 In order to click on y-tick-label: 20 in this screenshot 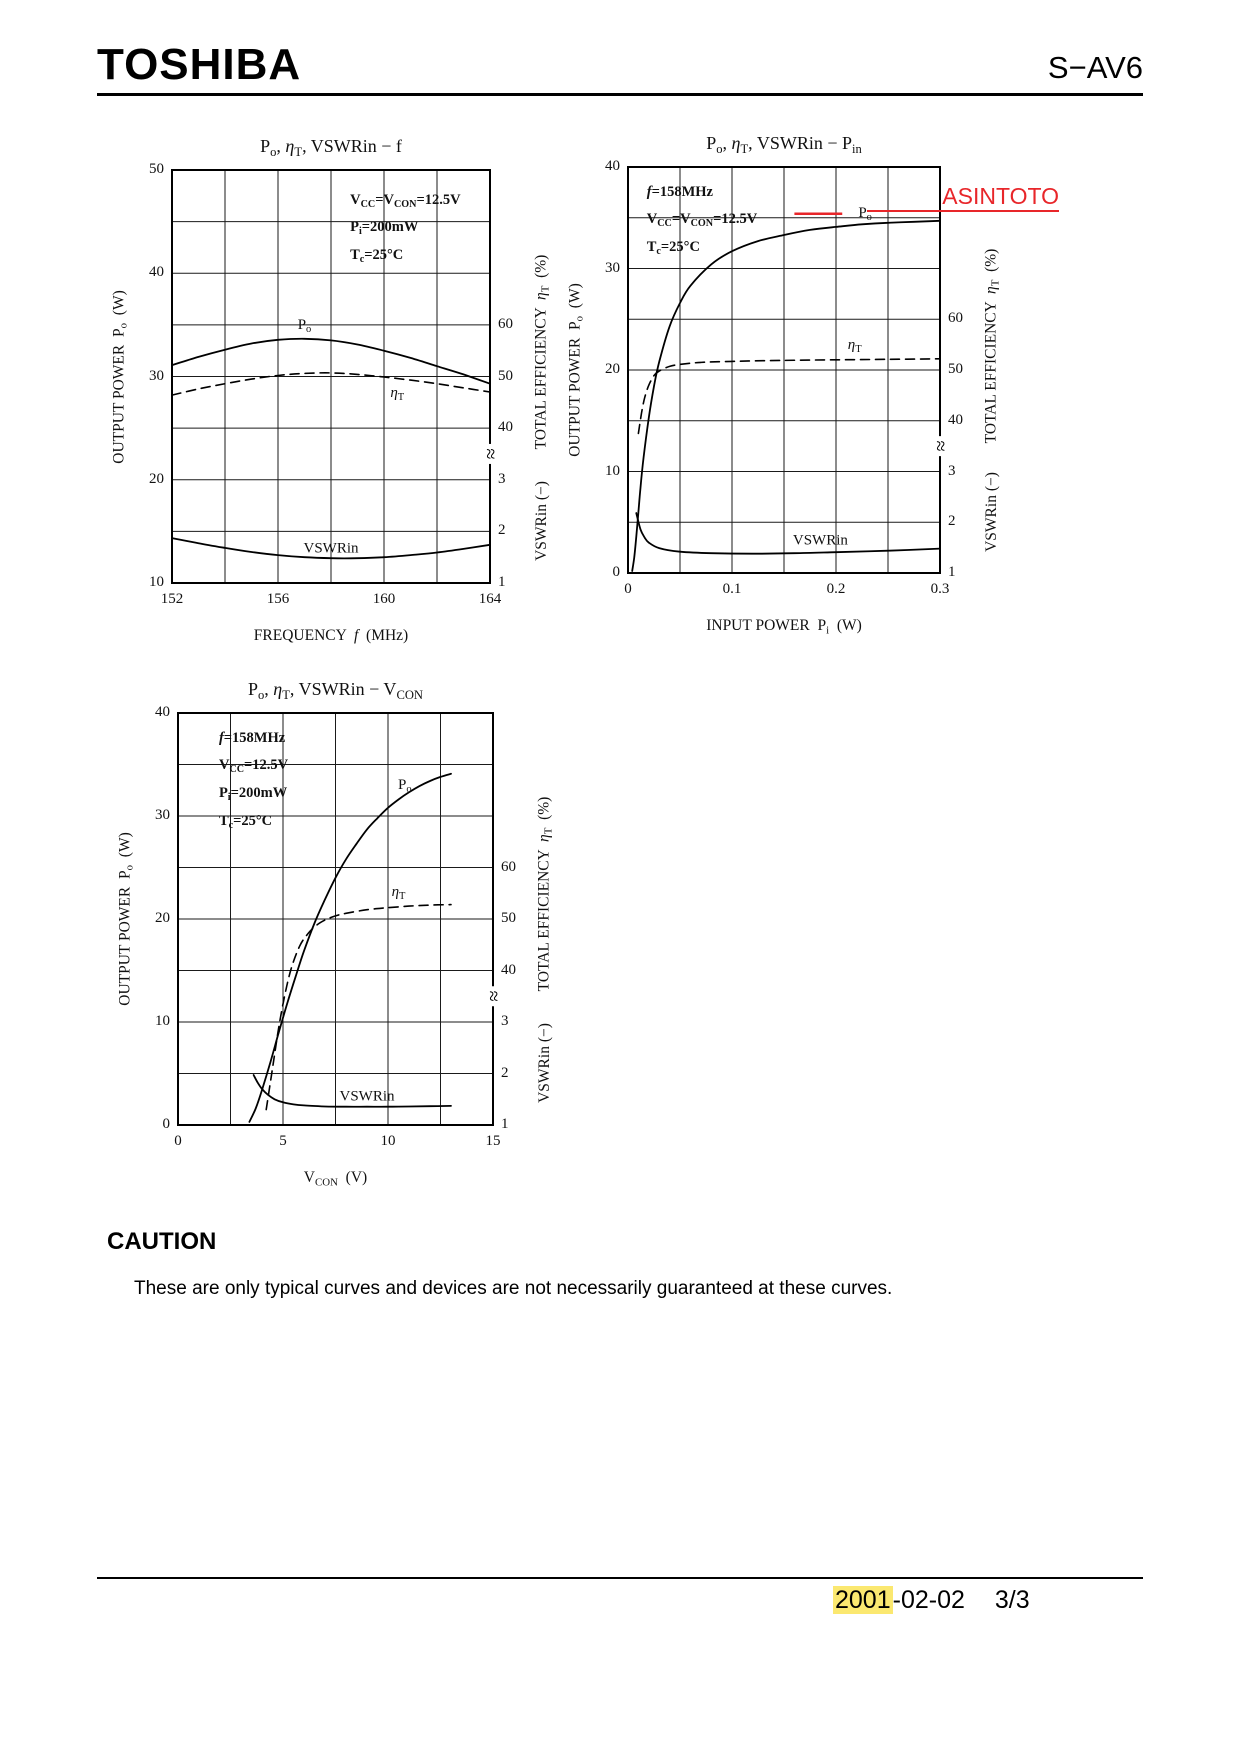, I will do `click(156, 478)`.